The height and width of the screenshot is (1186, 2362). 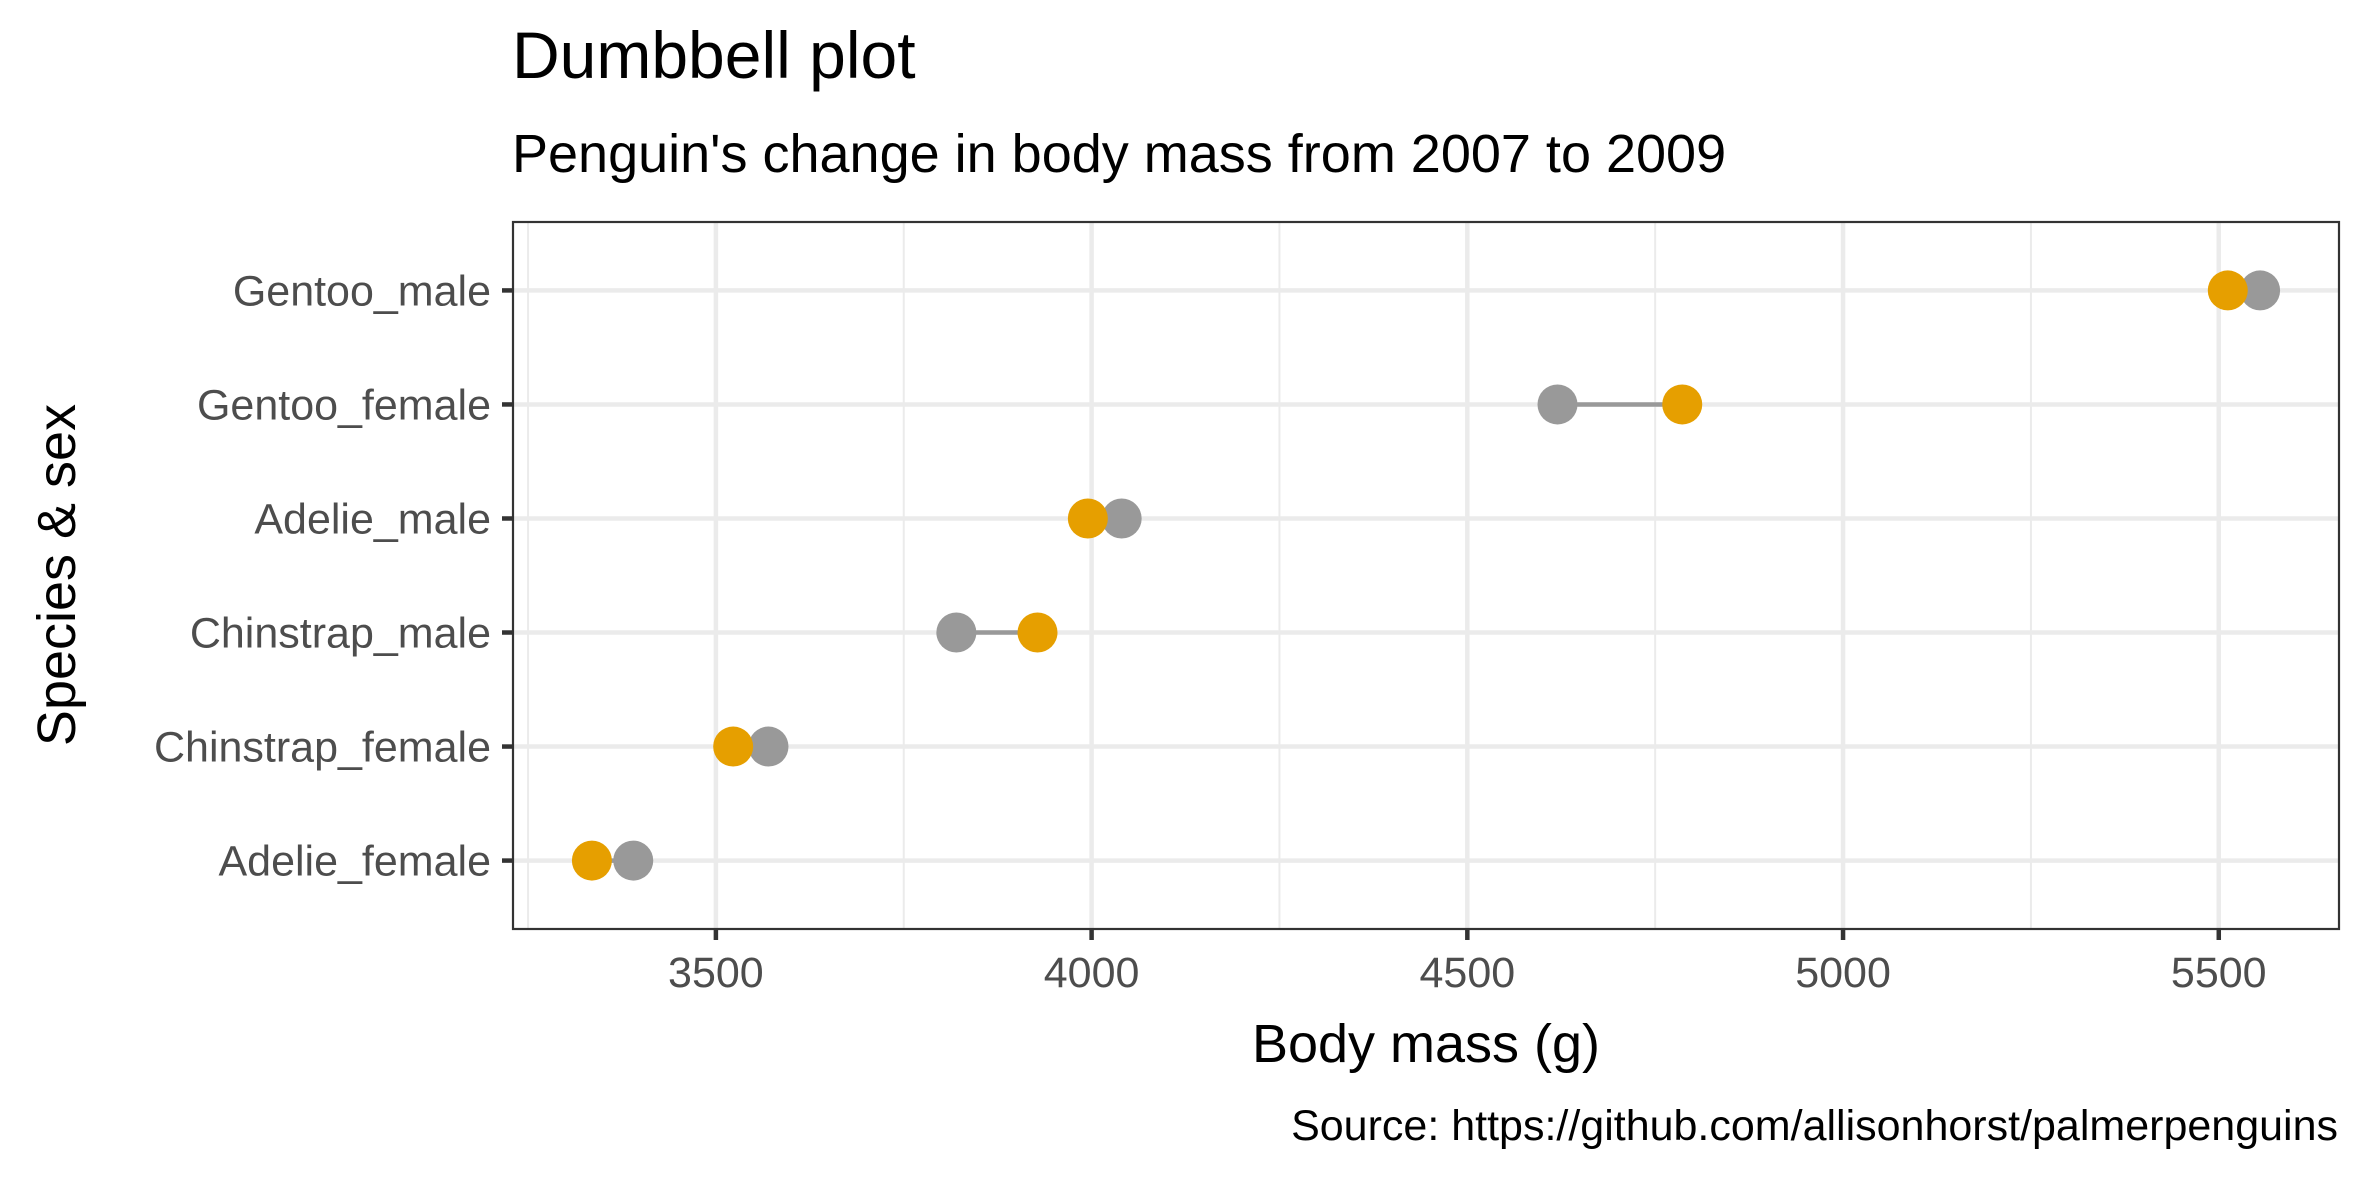 What do you see at coordinates (57, 575) in the screenshot?
I see `y-axis-title: Species & sex` at bounding box center [57, 575].